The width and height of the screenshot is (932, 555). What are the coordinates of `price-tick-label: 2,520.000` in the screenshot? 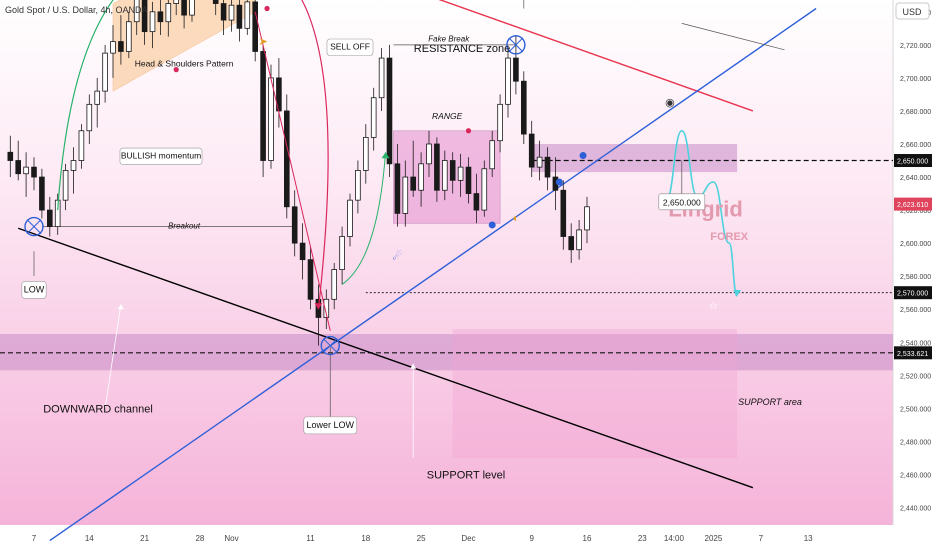 It's located at (915, 376).